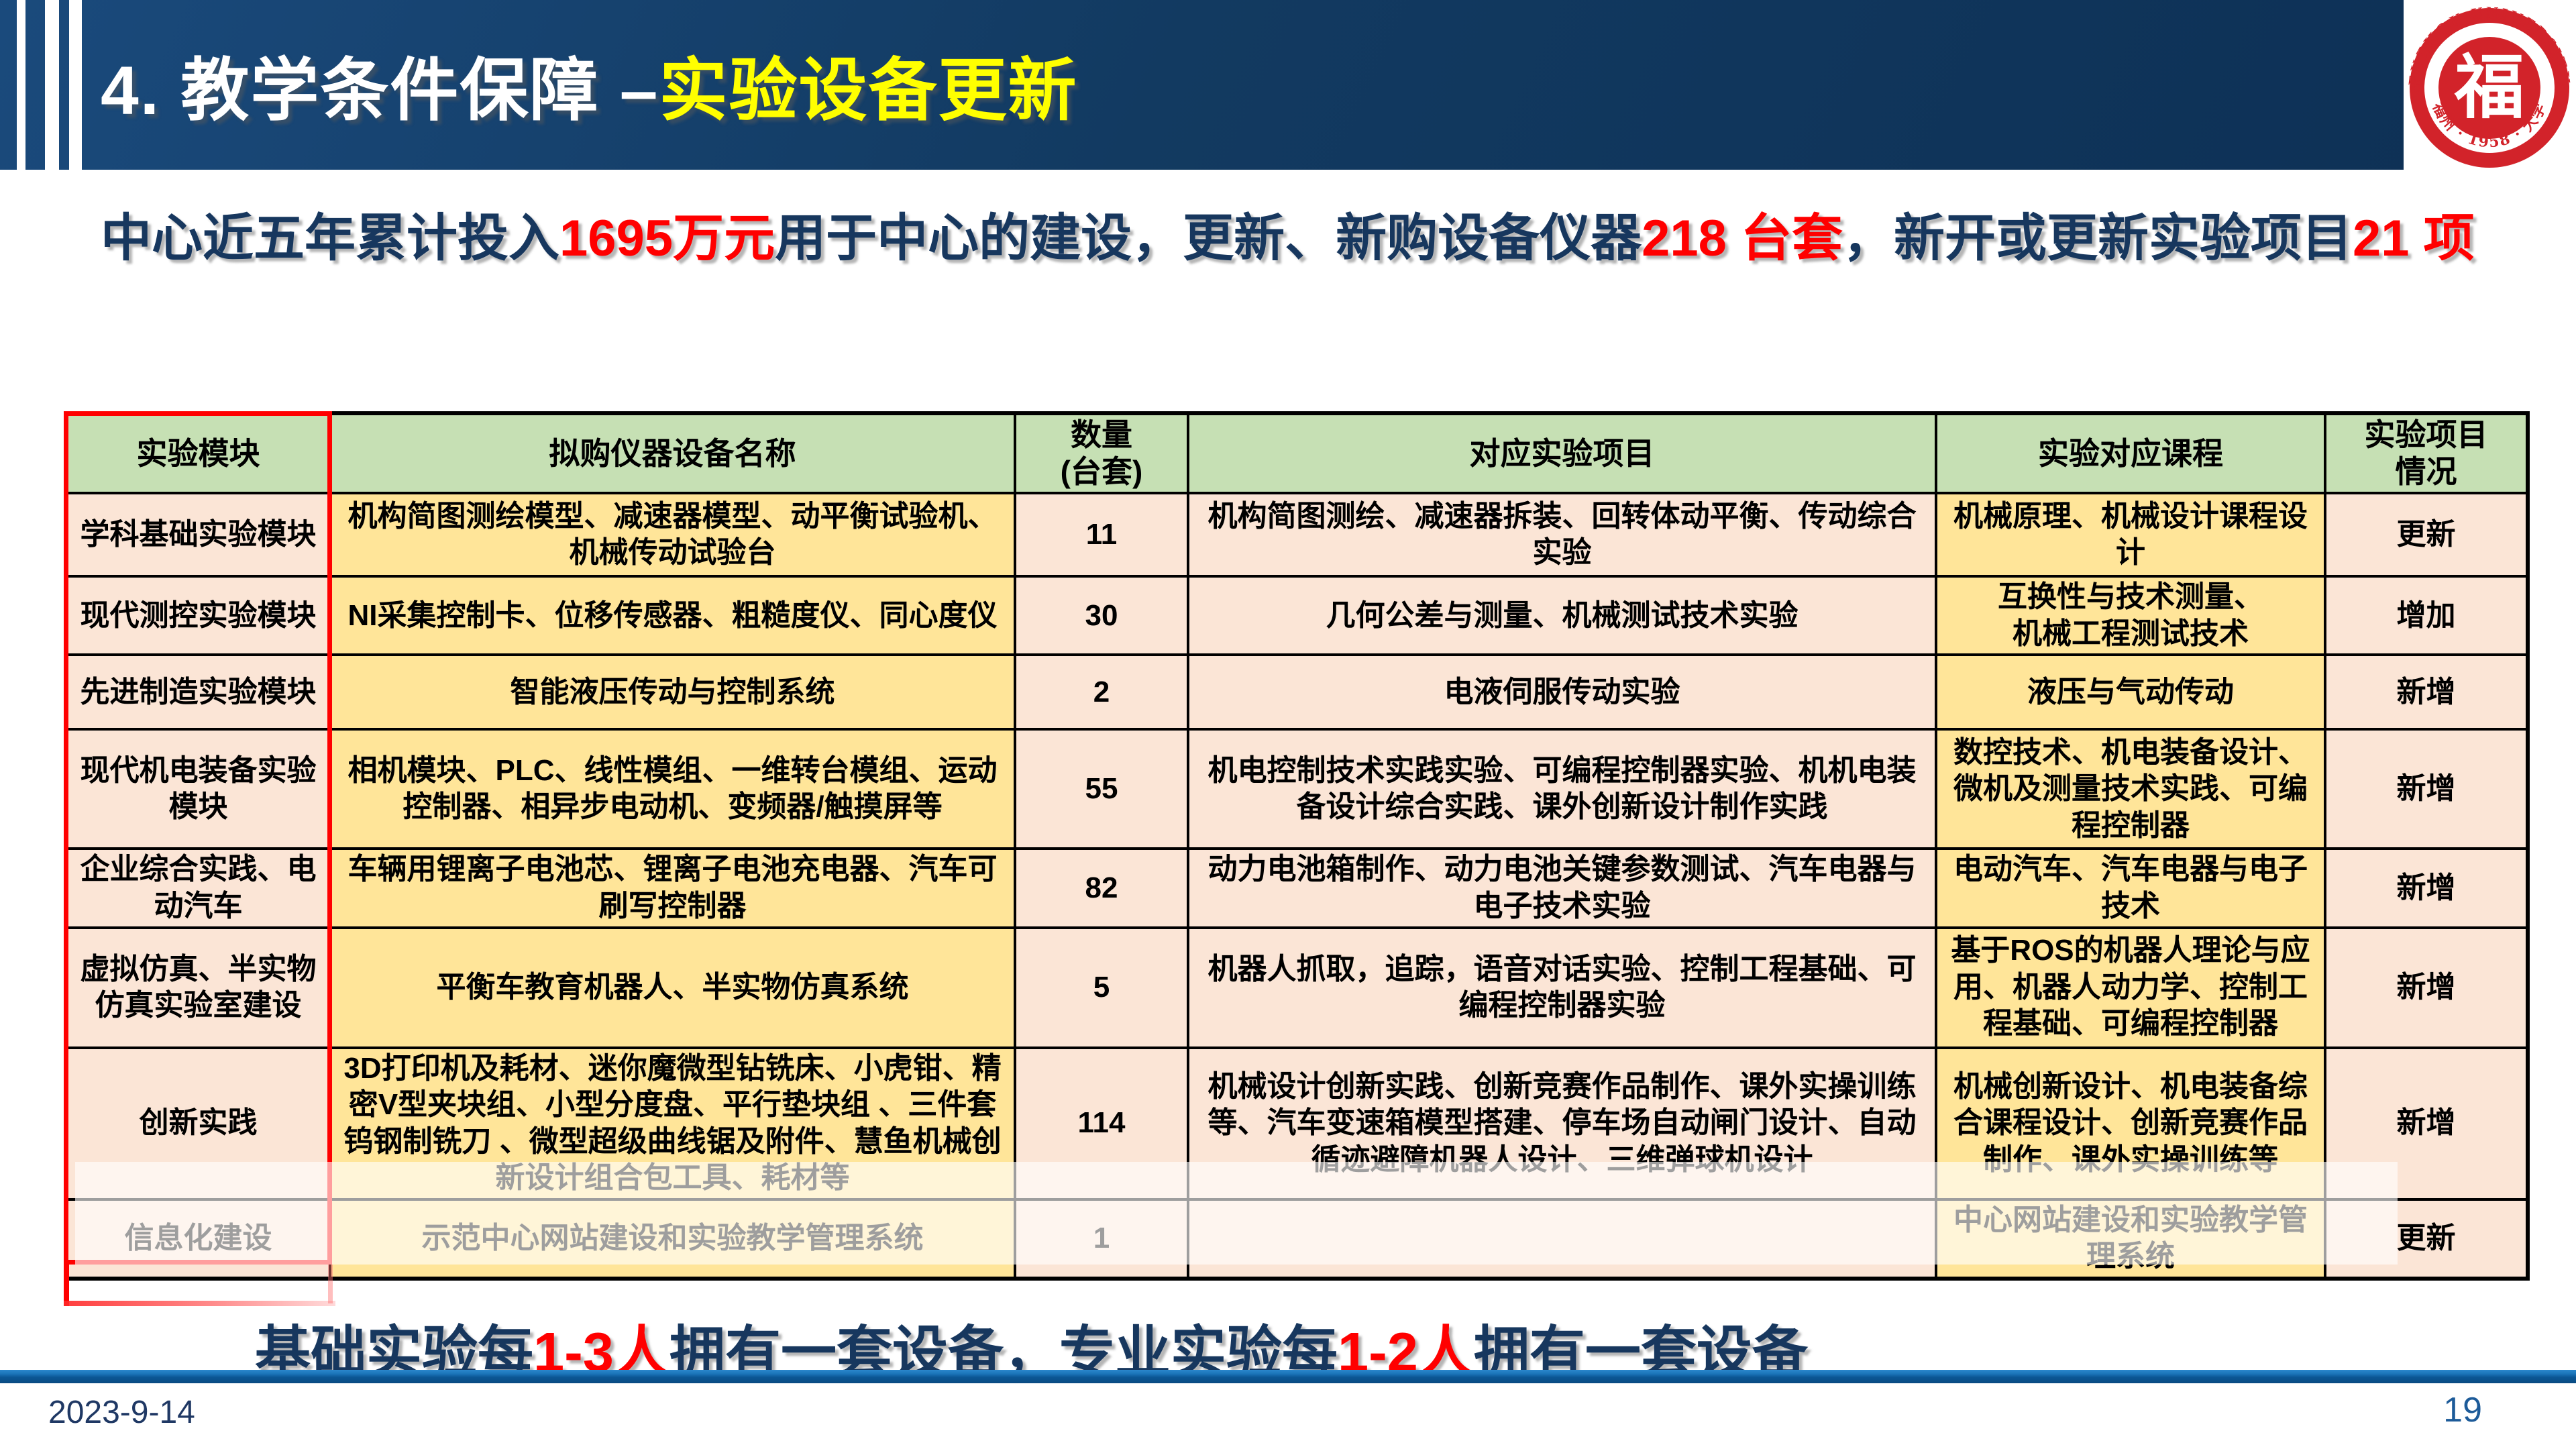 This screenshot has height=1449, width=2576. Describe the element at coordinates (2130, 692) in the screenshot. I see `cell-courses: 液压与气动传动` at that location.